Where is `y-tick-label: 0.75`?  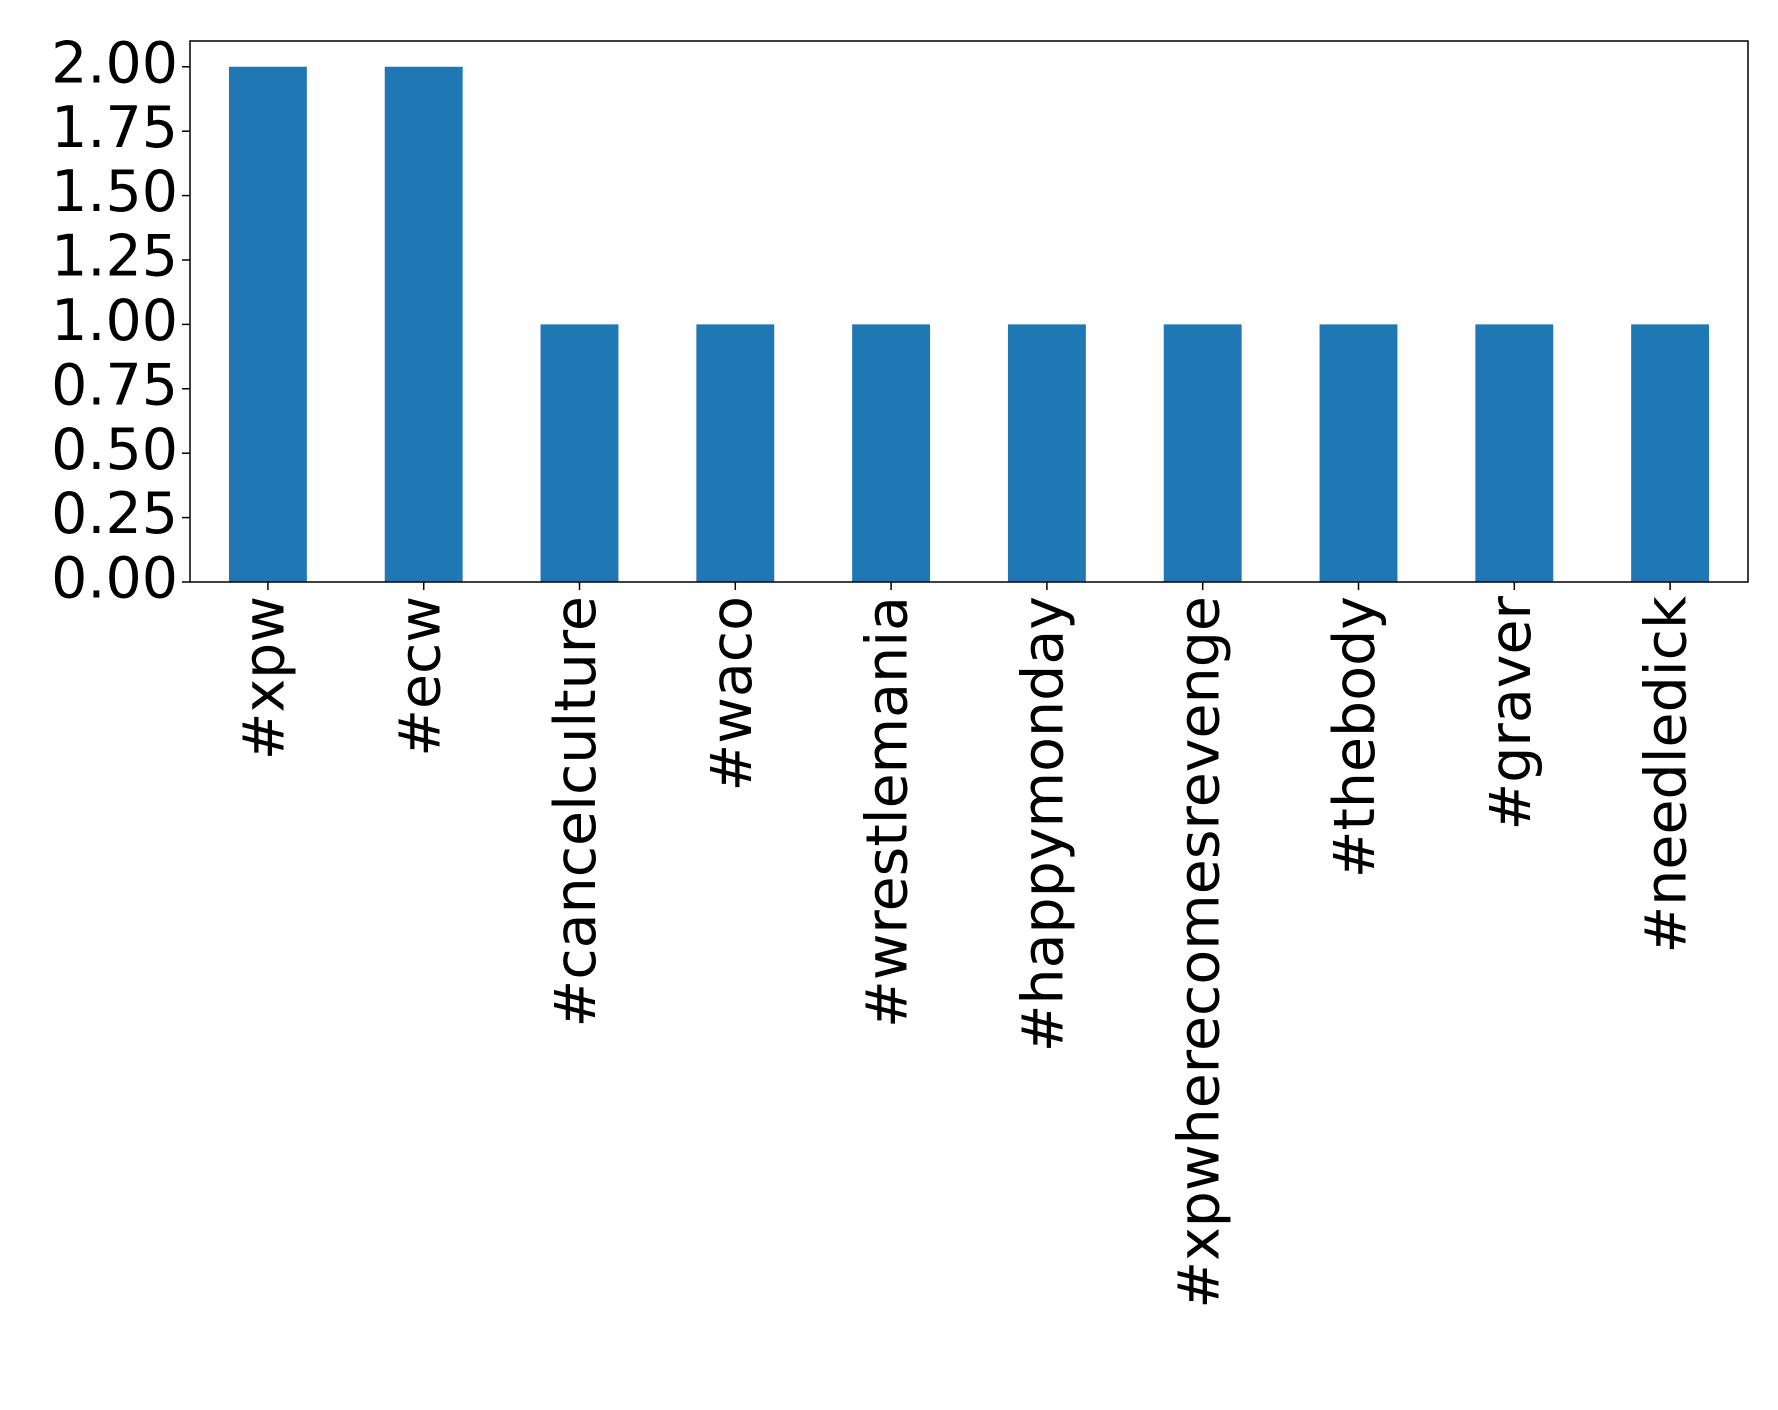
y-tick-label: 0.75 is located at coordinates (114, 385).